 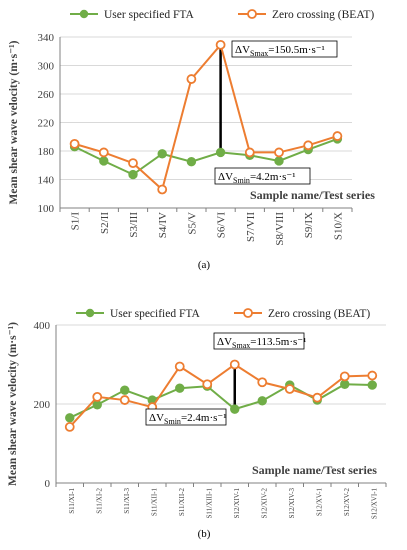 I want to click on x-category-label: S3/III, so click(x=134, y=225).